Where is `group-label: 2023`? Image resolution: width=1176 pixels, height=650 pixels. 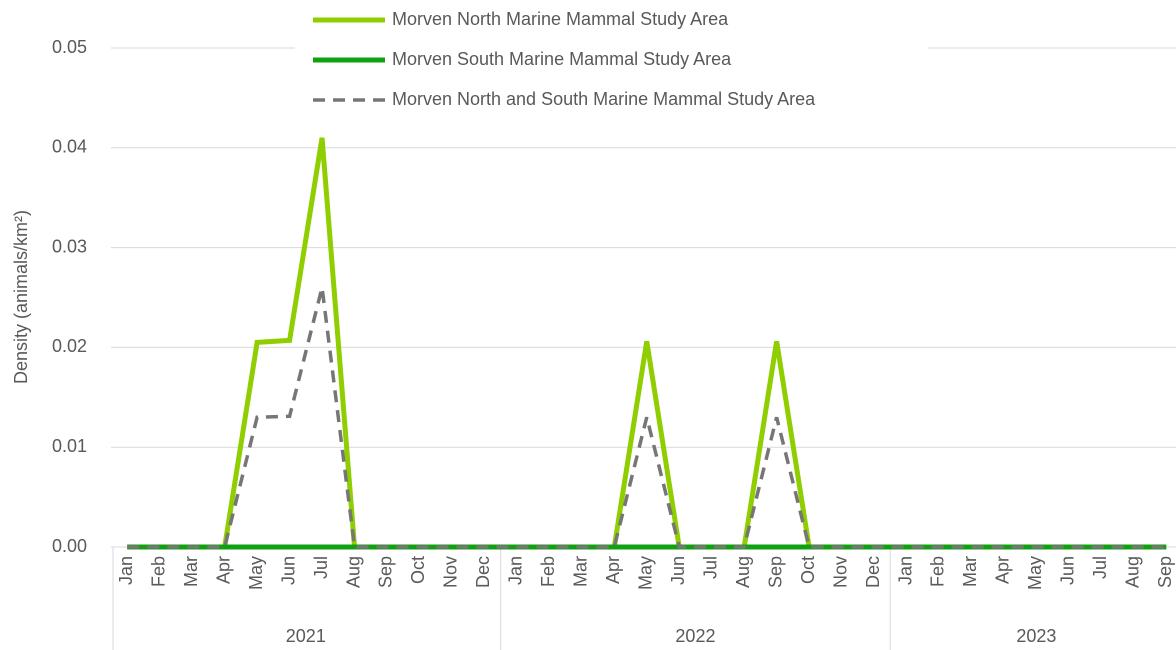 group-label: 2023 is located at coordinates (1036, 636).